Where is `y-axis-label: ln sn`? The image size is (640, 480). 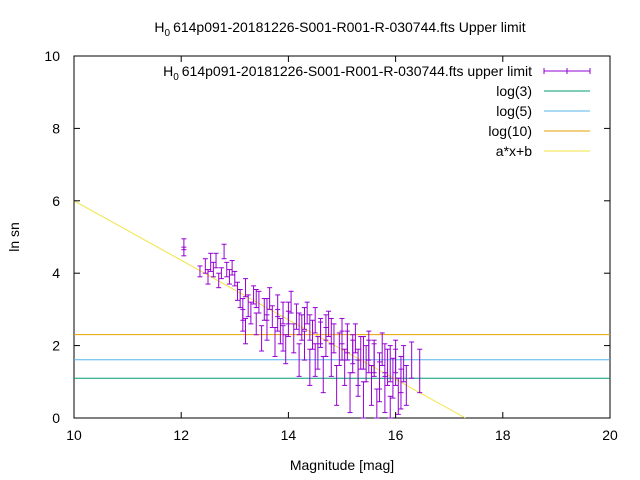
y-axis-label: ln sn is located at coordinates (14, 237).